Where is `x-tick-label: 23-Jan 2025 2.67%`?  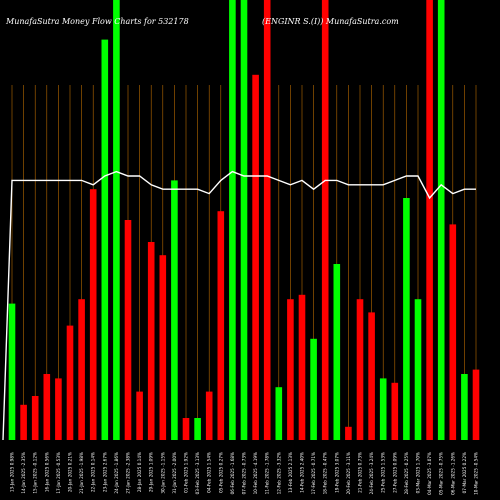
x-tick-label: 23-Jan 2025 2.67% is located at coordinates (104, 472).